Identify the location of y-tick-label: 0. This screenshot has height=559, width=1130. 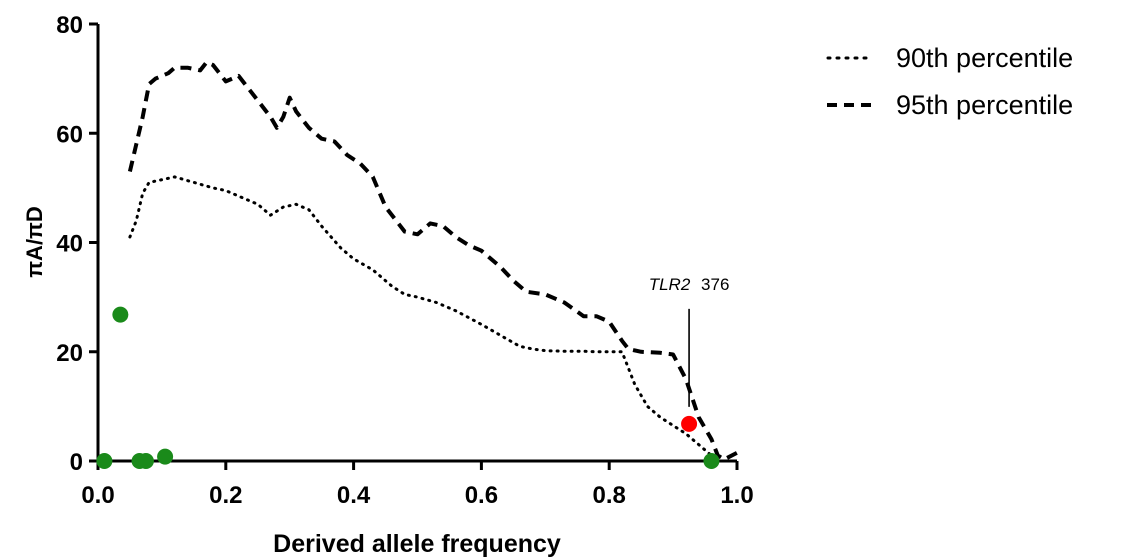
(76, 462).